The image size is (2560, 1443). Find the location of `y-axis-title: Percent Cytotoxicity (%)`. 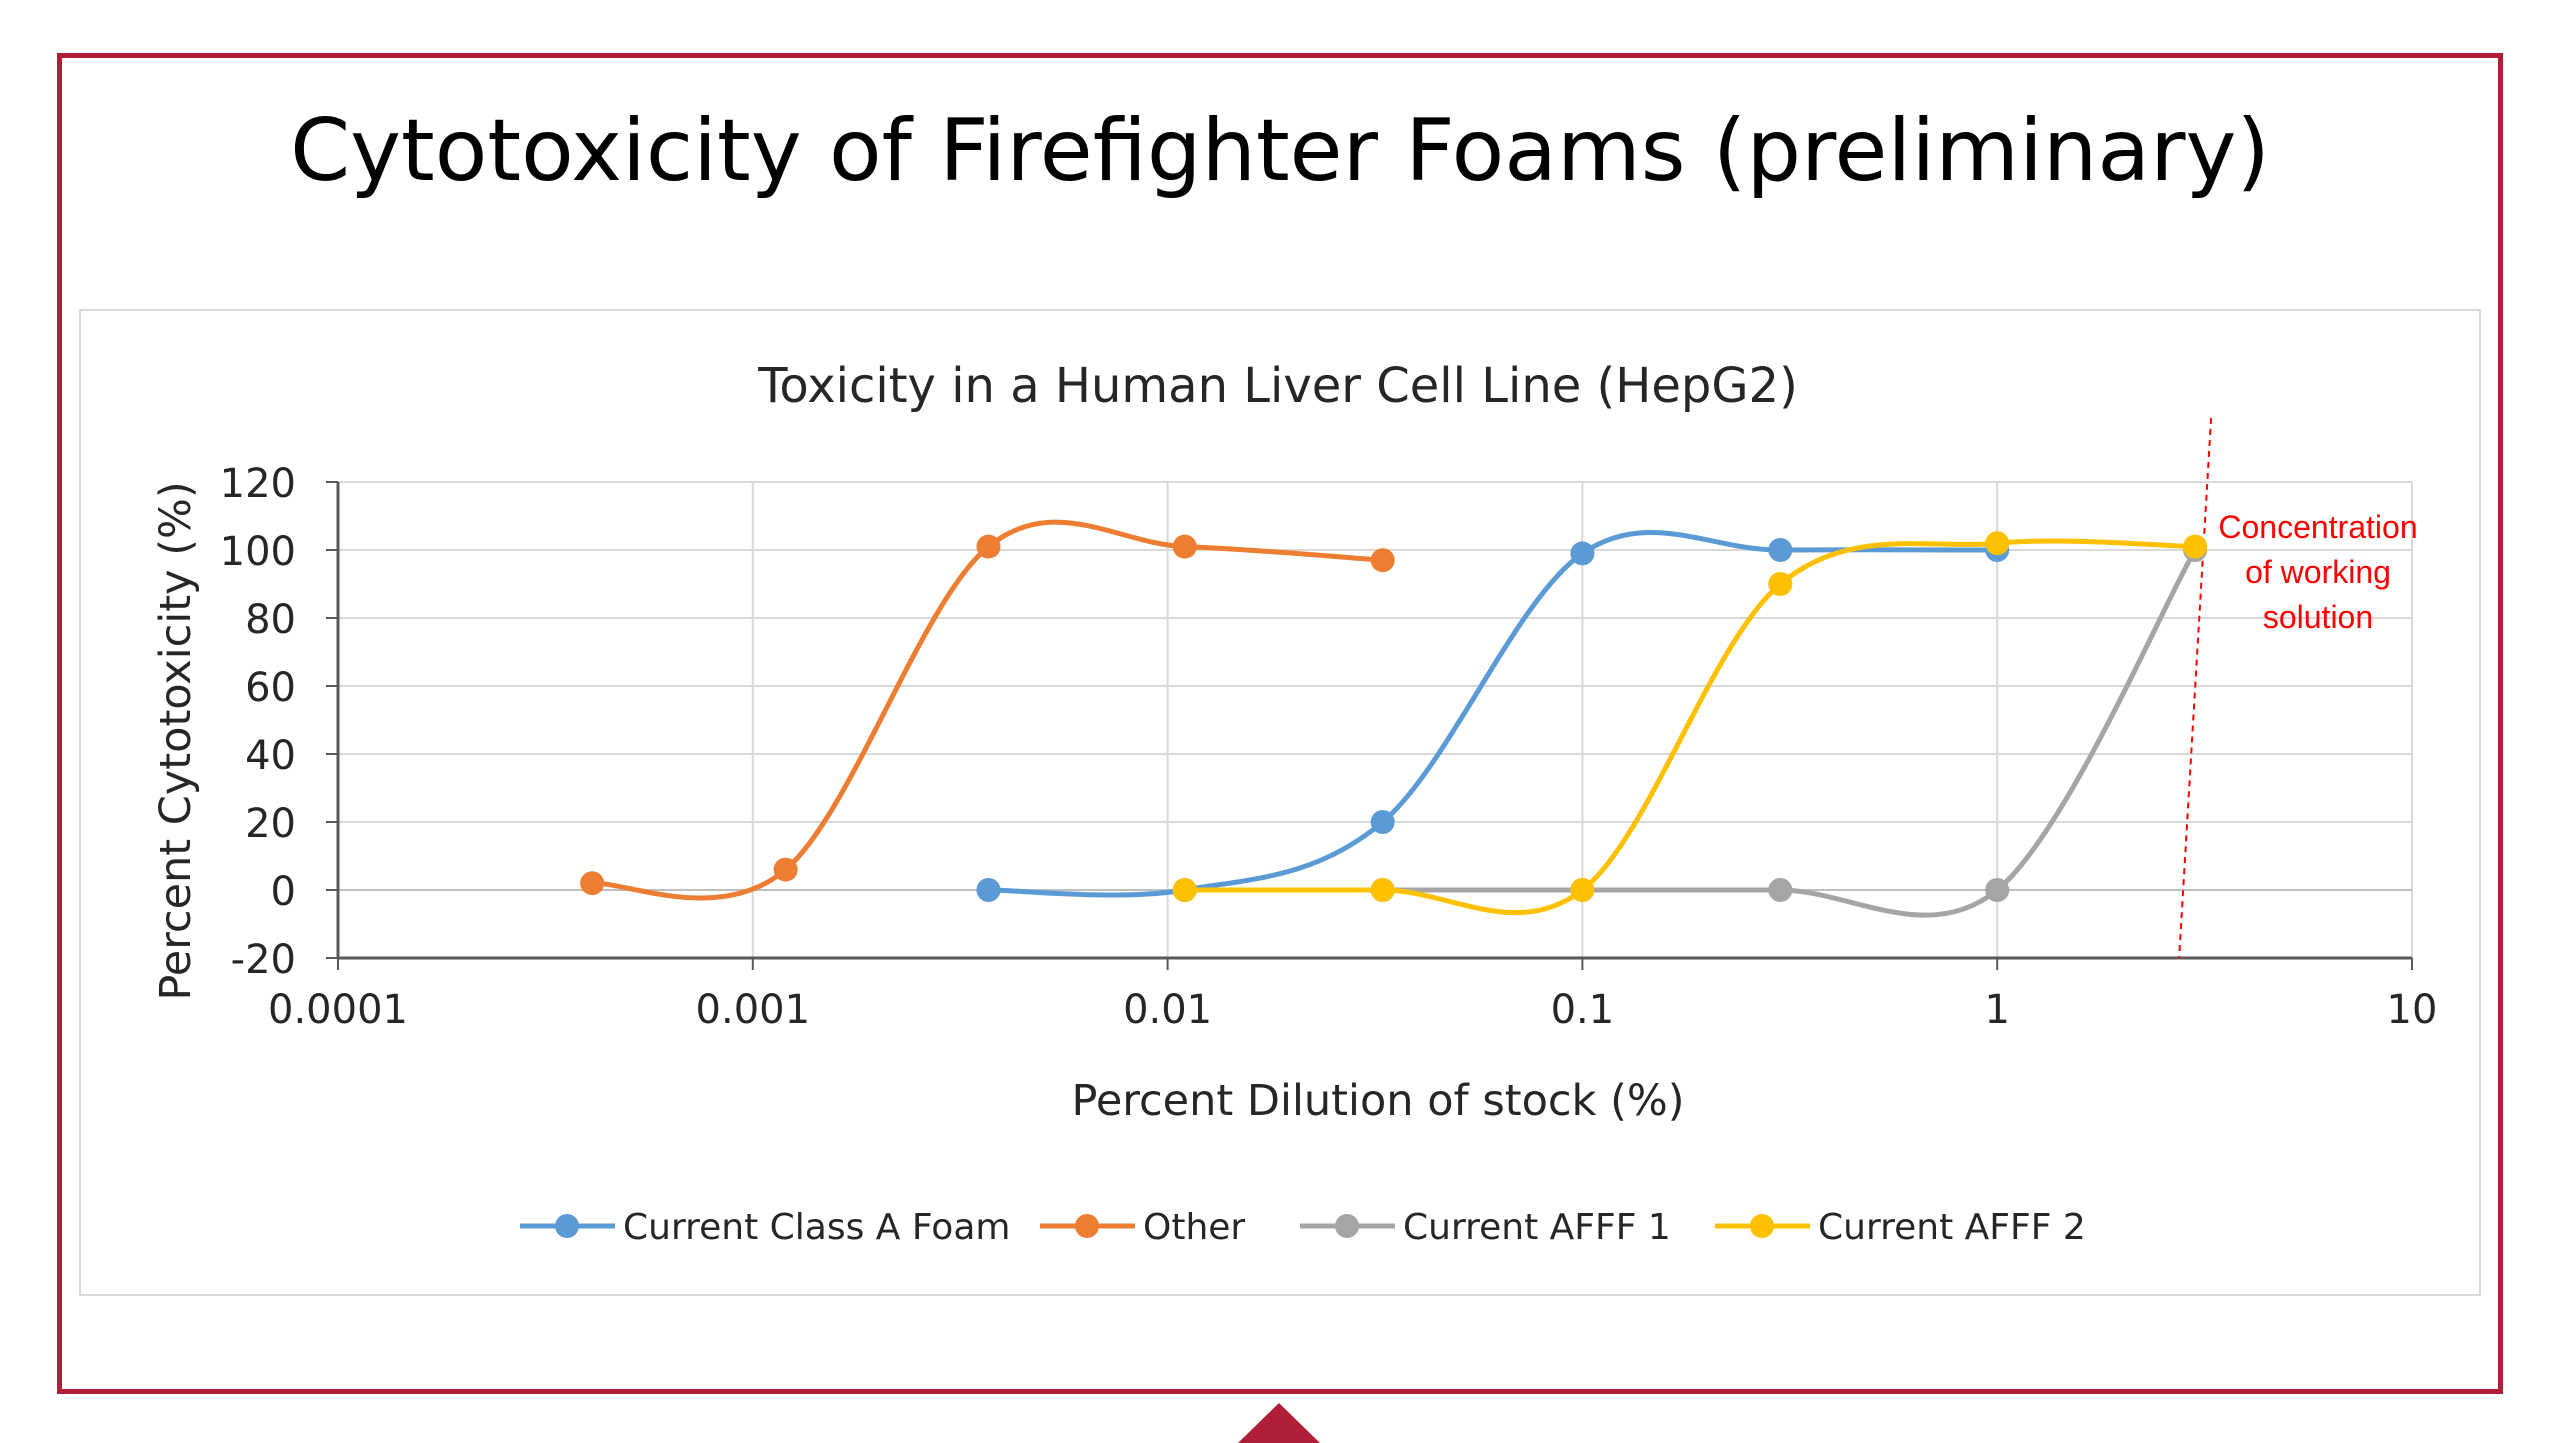

y-axis-title: Percent Cytotoxicity (%) is located at coordinates (176, 740).